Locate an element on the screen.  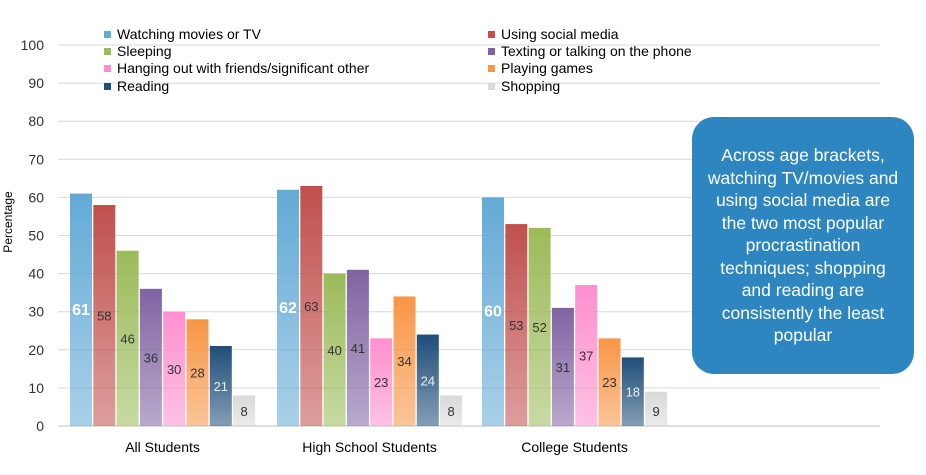
x-tick-label: College Students is located at coordinates (574, 447).